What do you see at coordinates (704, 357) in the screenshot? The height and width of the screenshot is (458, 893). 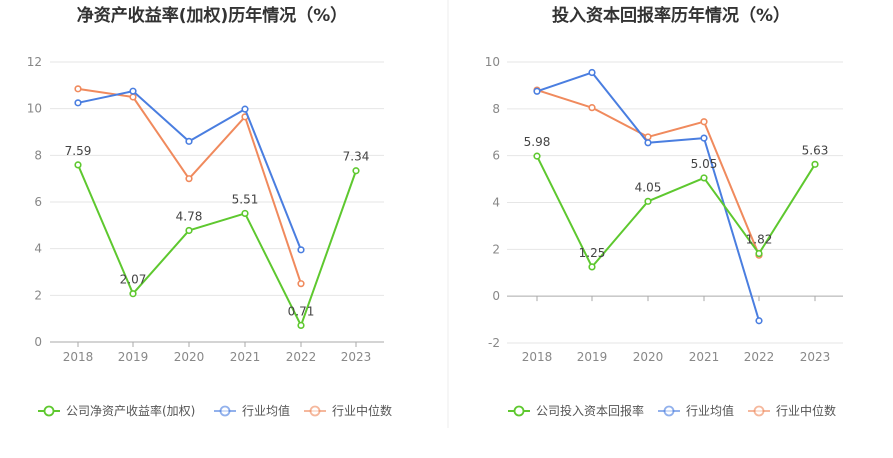 I see `x-tick-label: 2021` at bounding box center [704, 357].